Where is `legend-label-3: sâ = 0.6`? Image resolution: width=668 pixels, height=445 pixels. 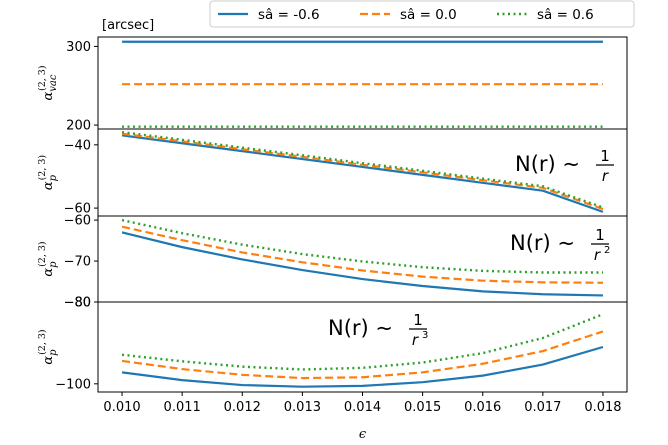
legend-label-3: sâ = 0.6 is located at coordinates (565, 15).